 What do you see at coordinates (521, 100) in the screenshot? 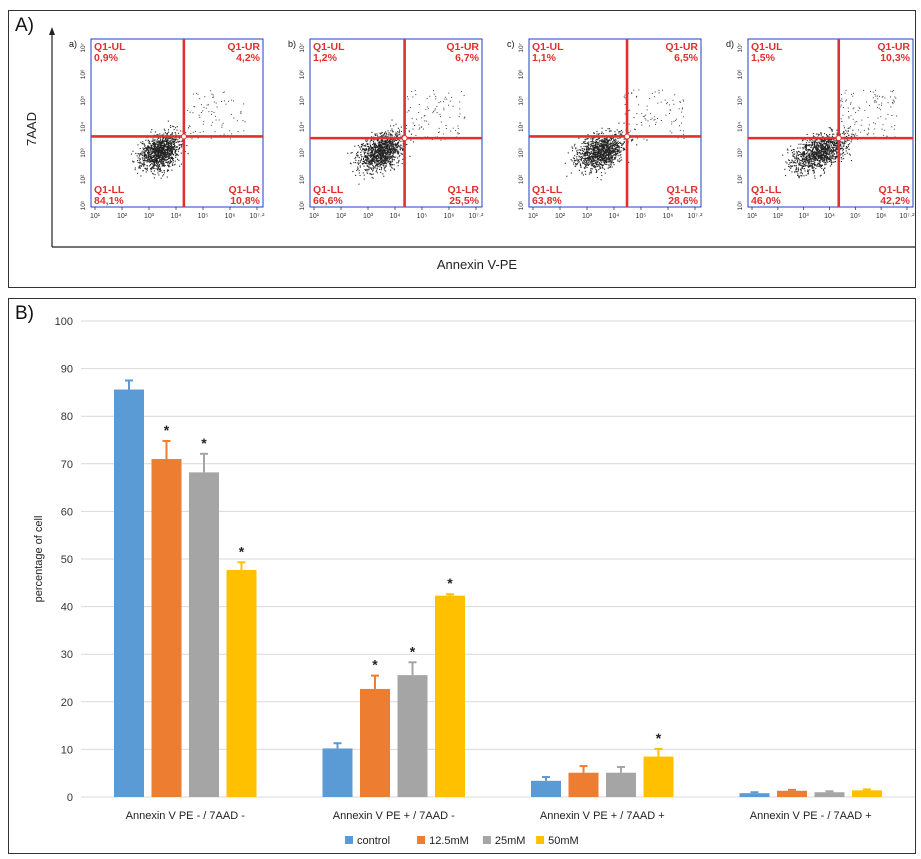
I see `y-tick-label: 10⁵` at bounding box center [521, 100].